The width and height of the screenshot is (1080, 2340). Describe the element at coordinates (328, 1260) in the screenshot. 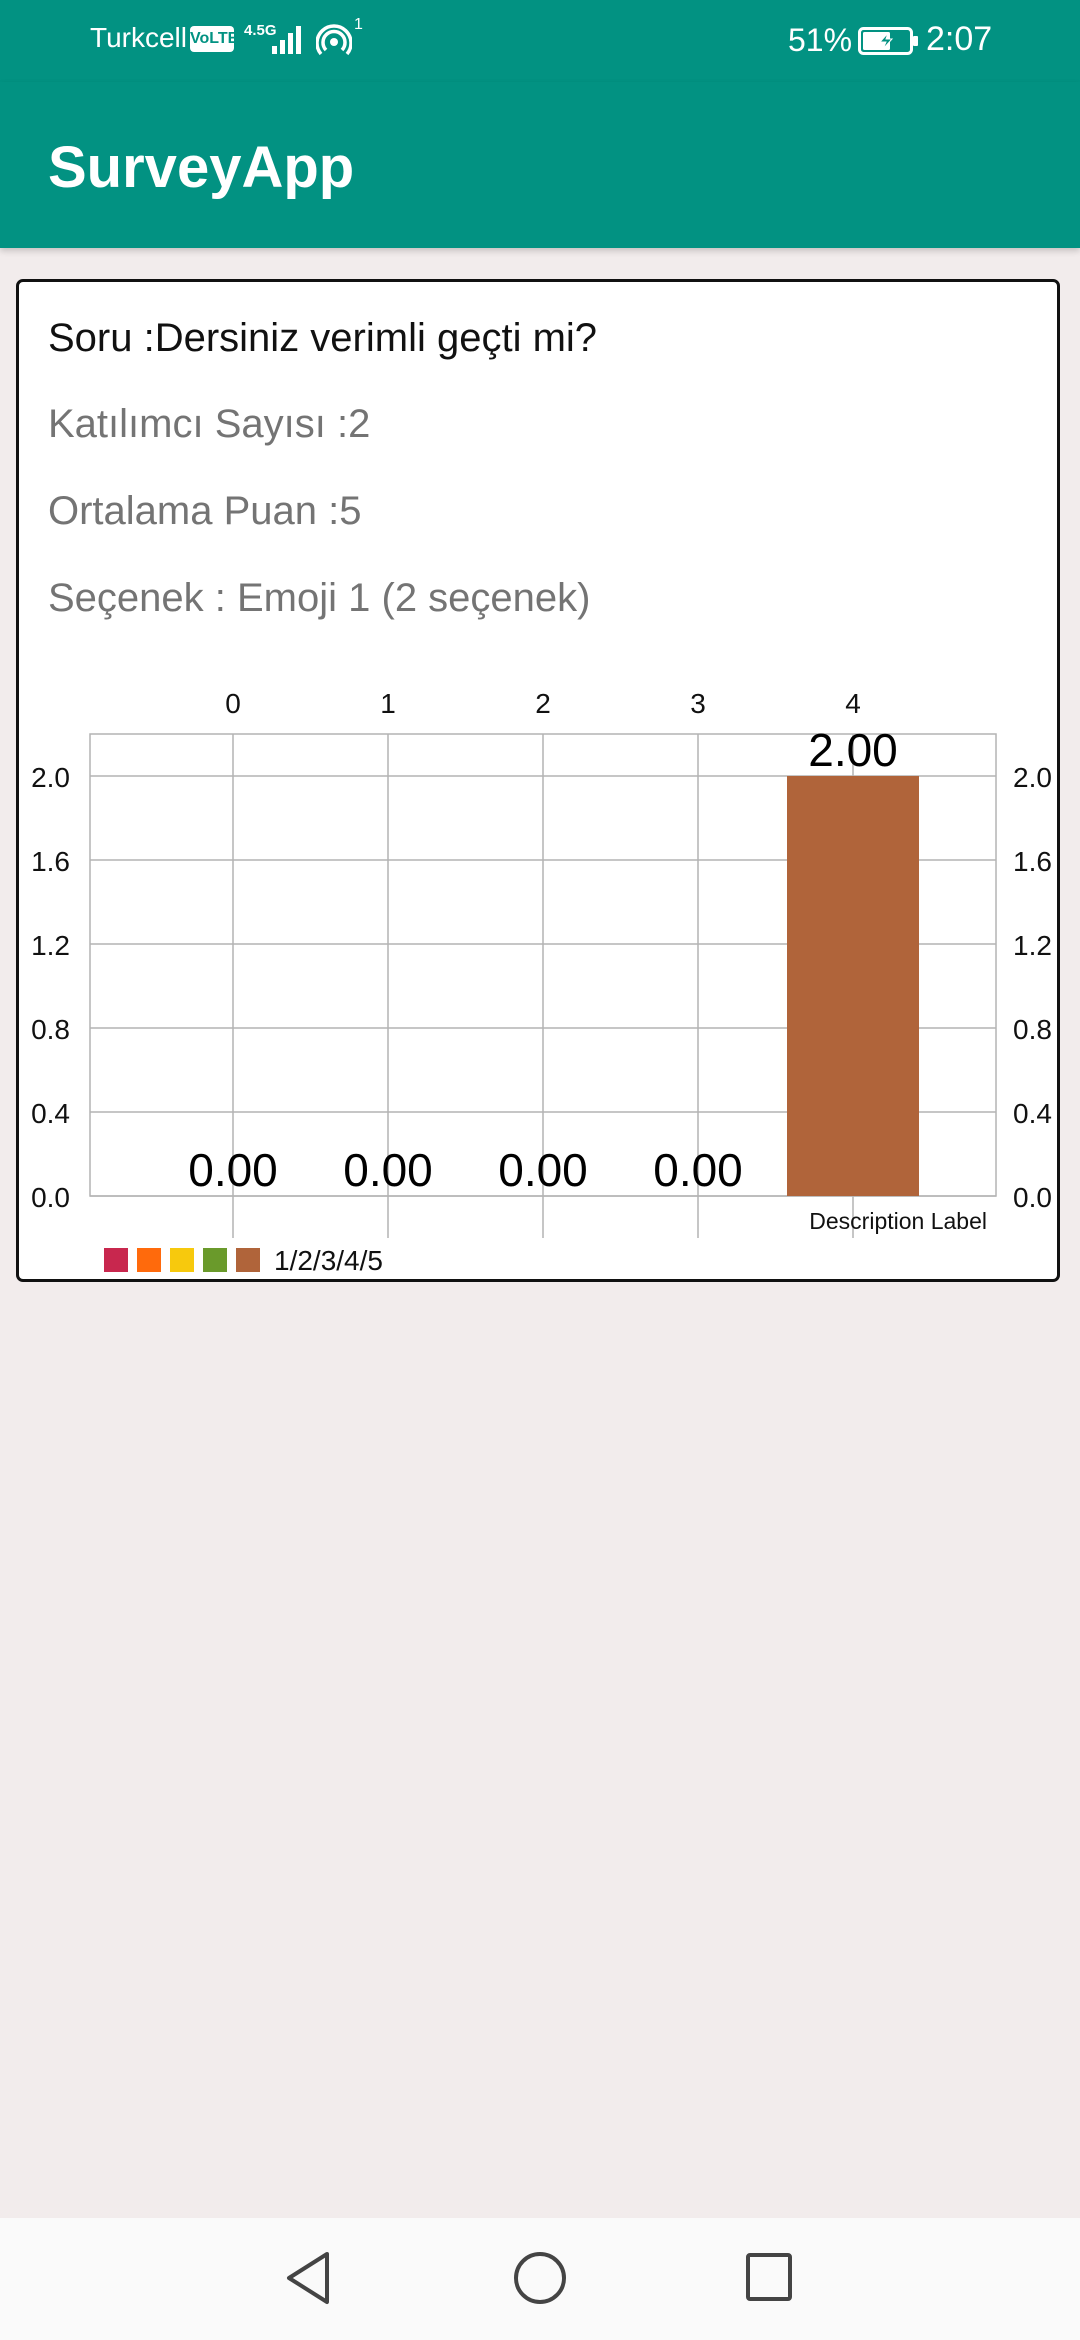

I see `legend-label: 1/2/3/4/5` at that location.